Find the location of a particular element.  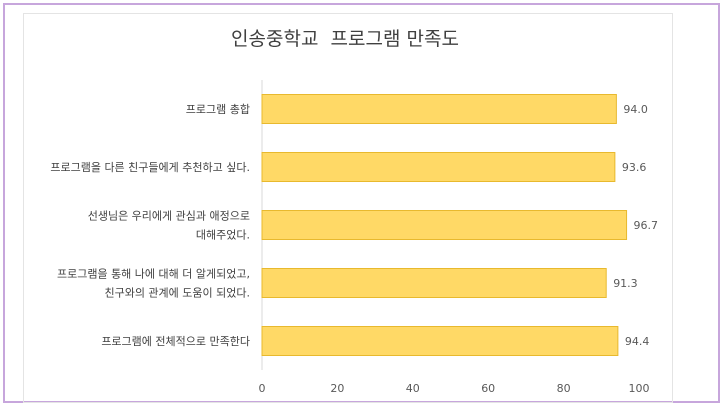

x-tick-label: 0 is located at coordinates (262, 388).